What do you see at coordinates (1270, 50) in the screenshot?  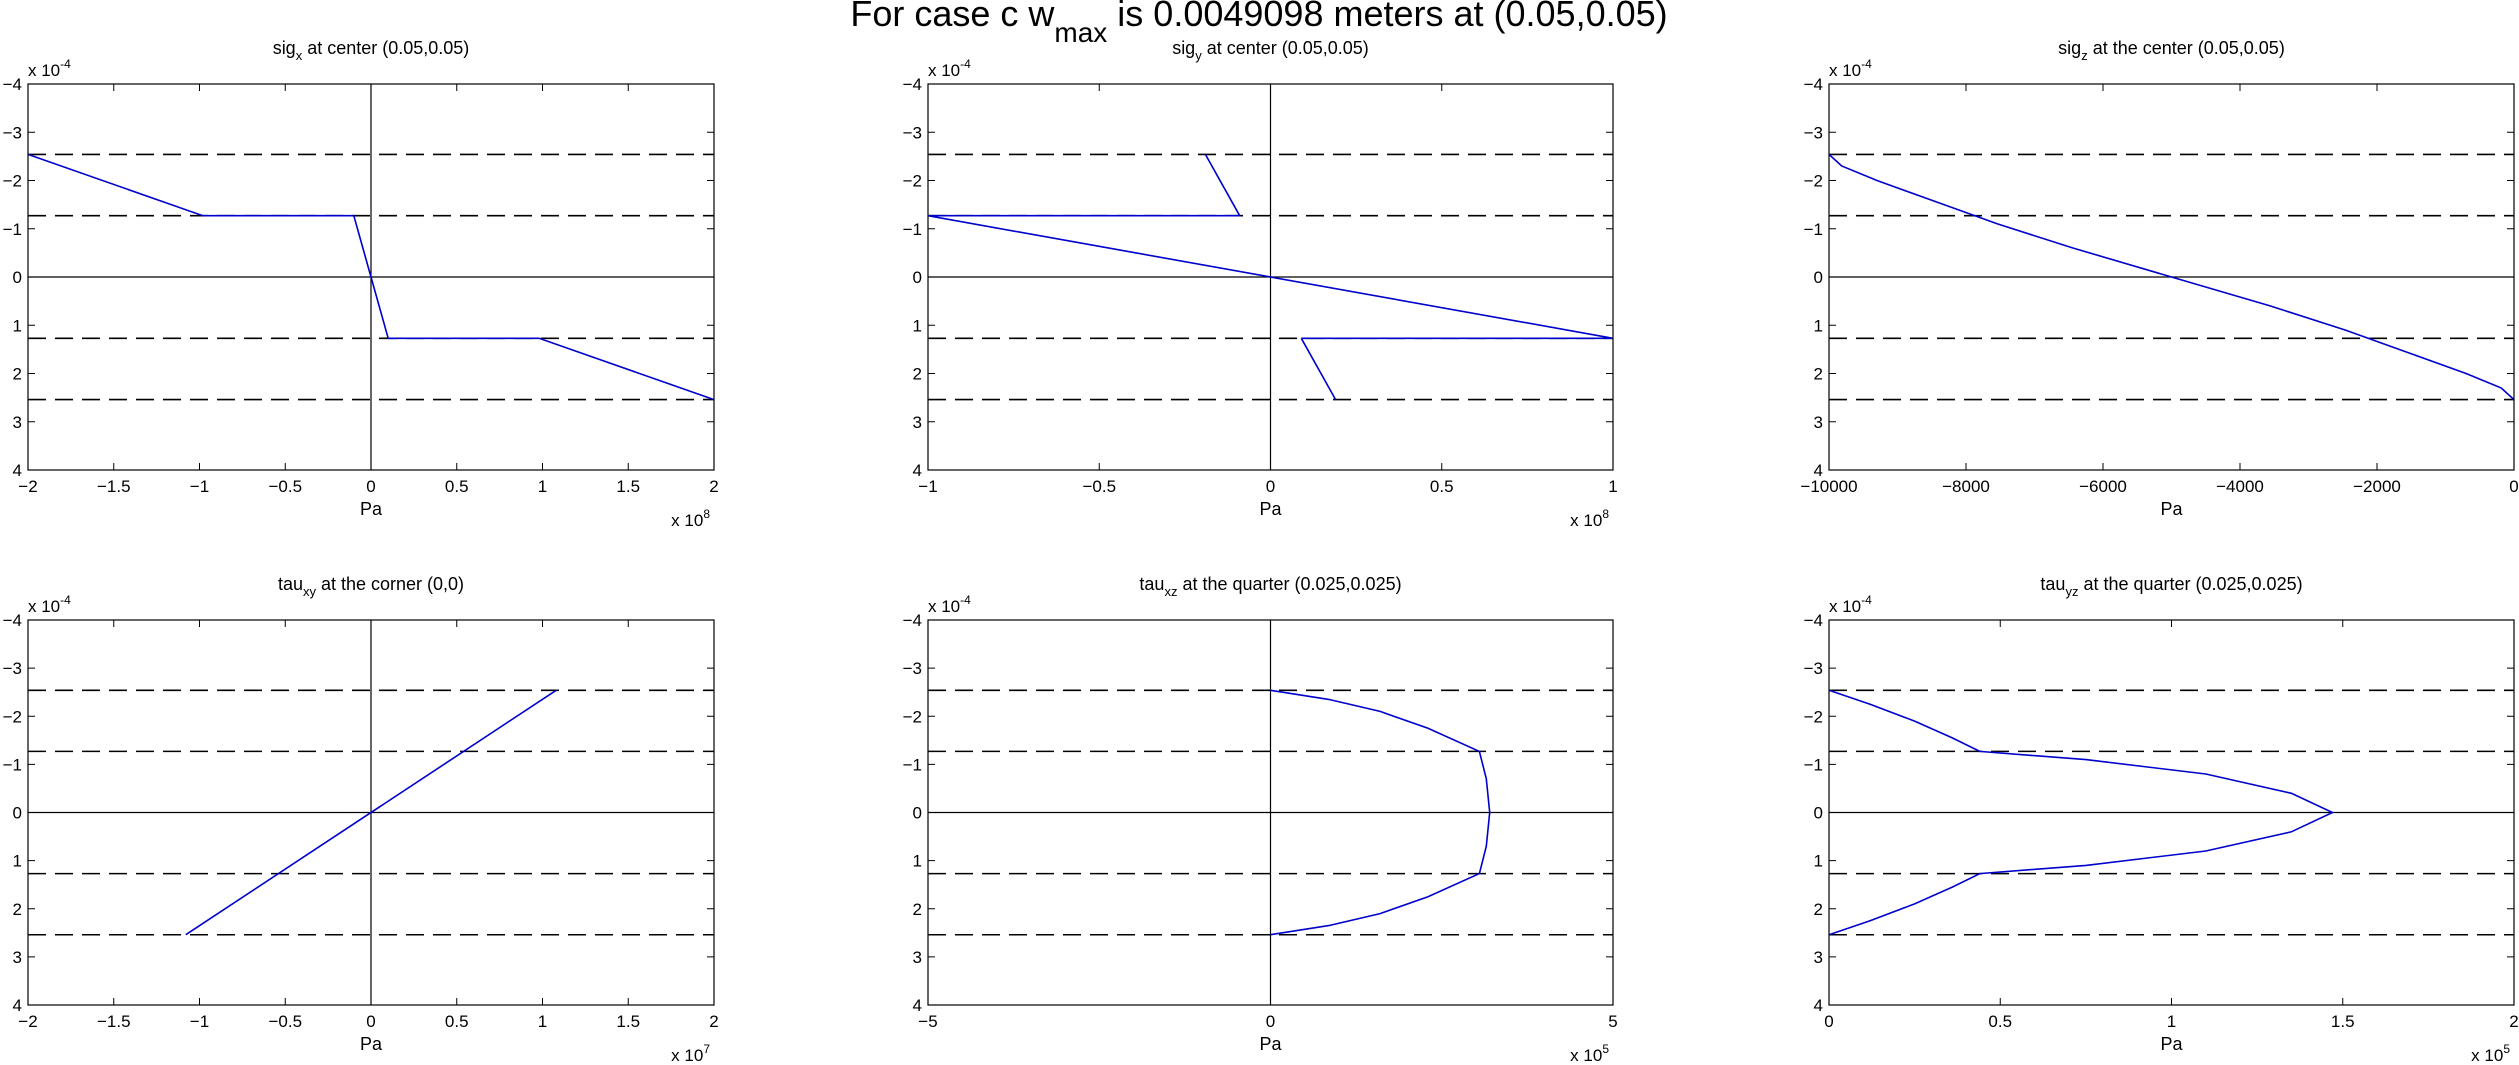 I see `subplot-title: sigy at center (0.05,0.05)` at bounding box center [1270, 50].